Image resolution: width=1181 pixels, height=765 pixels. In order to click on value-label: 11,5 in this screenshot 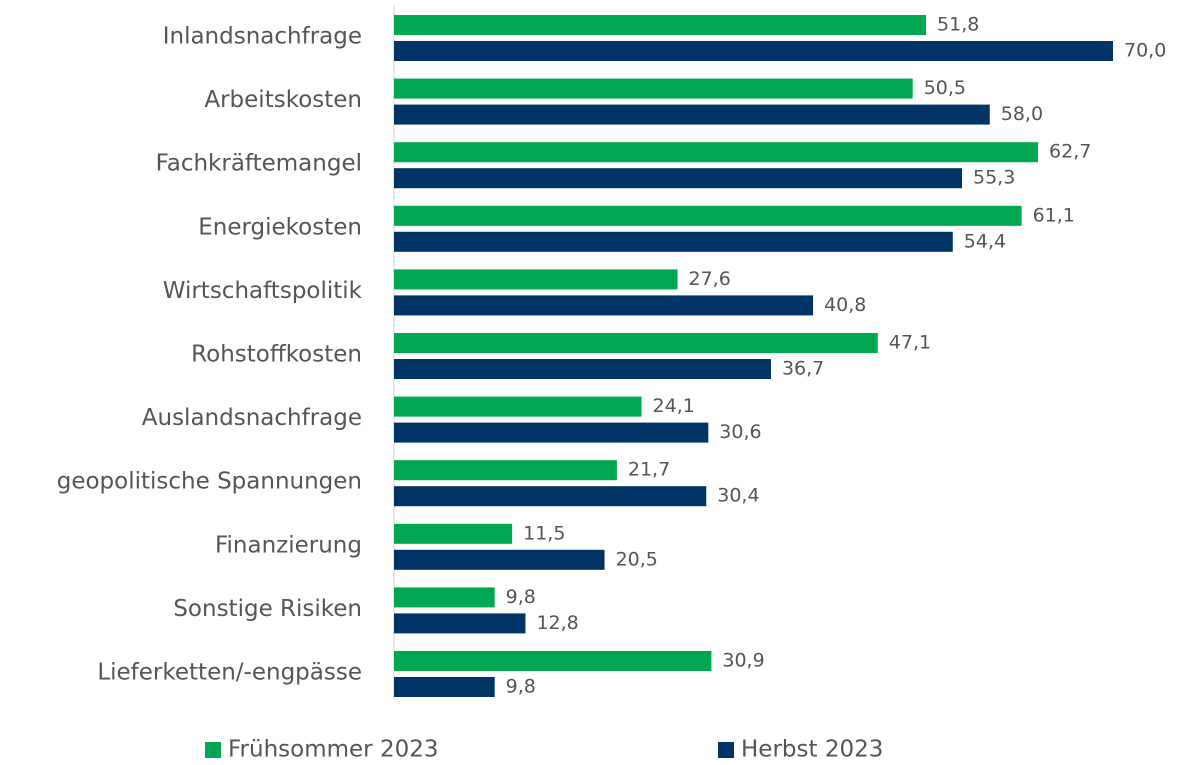, I will do `click(544, 533)`.